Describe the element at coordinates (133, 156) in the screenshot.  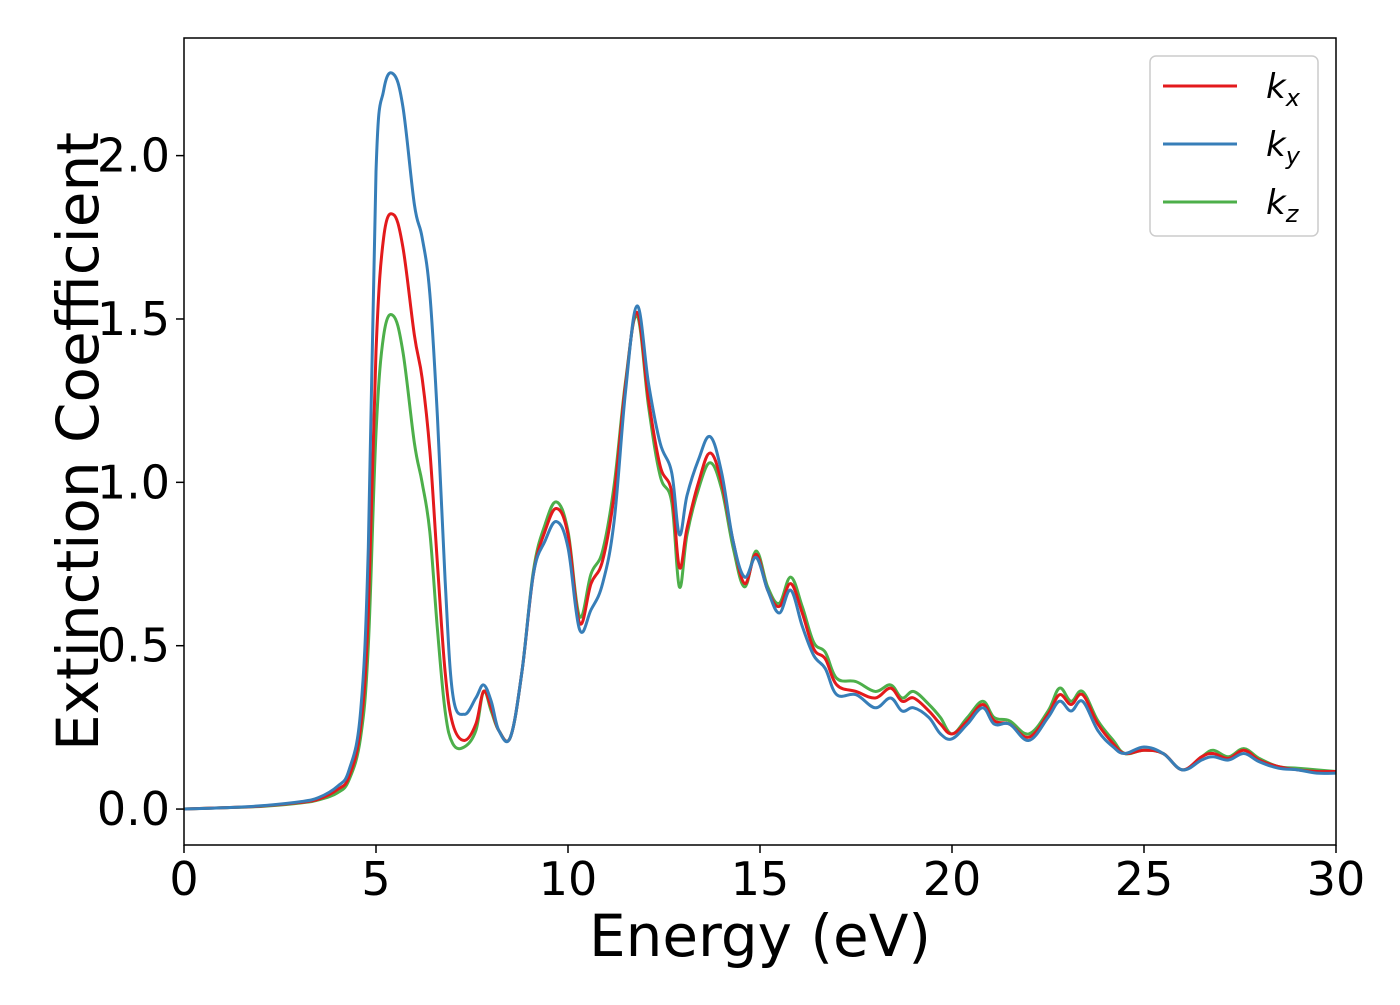
I see `y-tick-label: 2.0` at that location.